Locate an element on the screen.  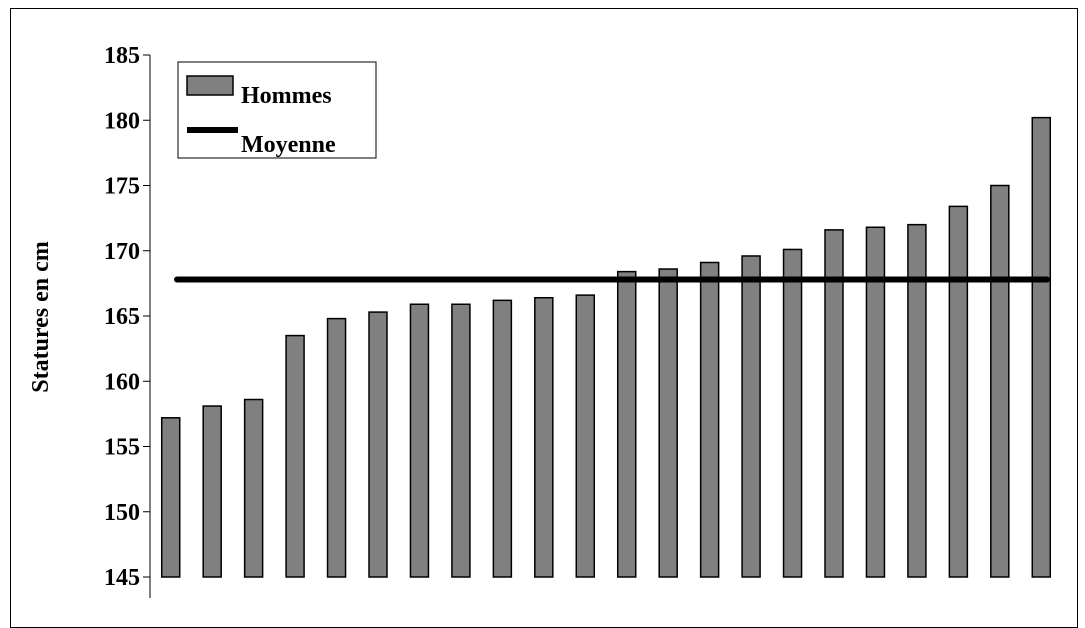
y-tick-label: 150 is located at coordinates (122, 513).